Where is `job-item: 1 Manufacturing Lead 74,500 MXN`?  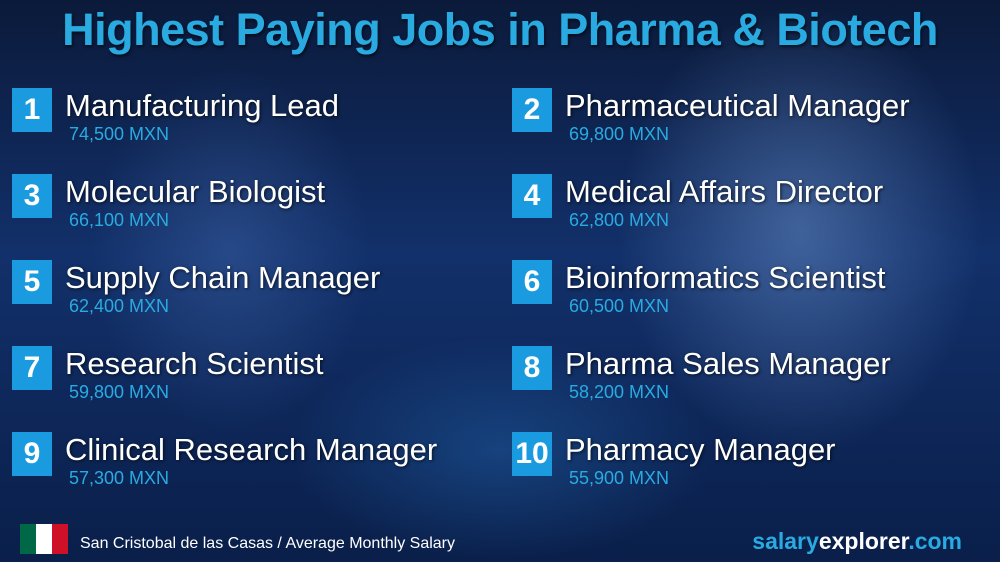 job-item: 1 Manufacturing Lead 74,500 MXN is located at coordinates (252, 123).